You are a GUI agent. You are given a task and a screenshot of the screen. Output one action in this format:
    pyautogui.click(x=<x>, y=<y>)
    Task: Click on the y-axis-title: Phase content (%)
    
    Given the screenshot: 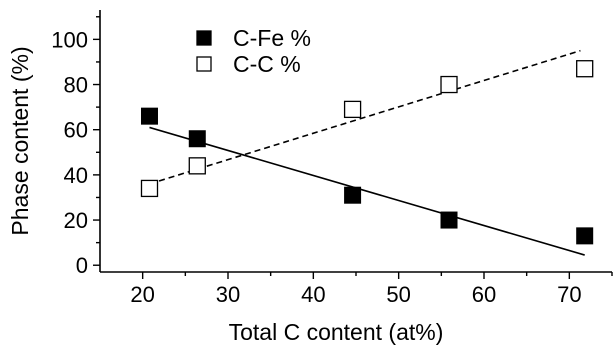 What is the action you would take?
    pyautogui.click(x=20, y=140)
    